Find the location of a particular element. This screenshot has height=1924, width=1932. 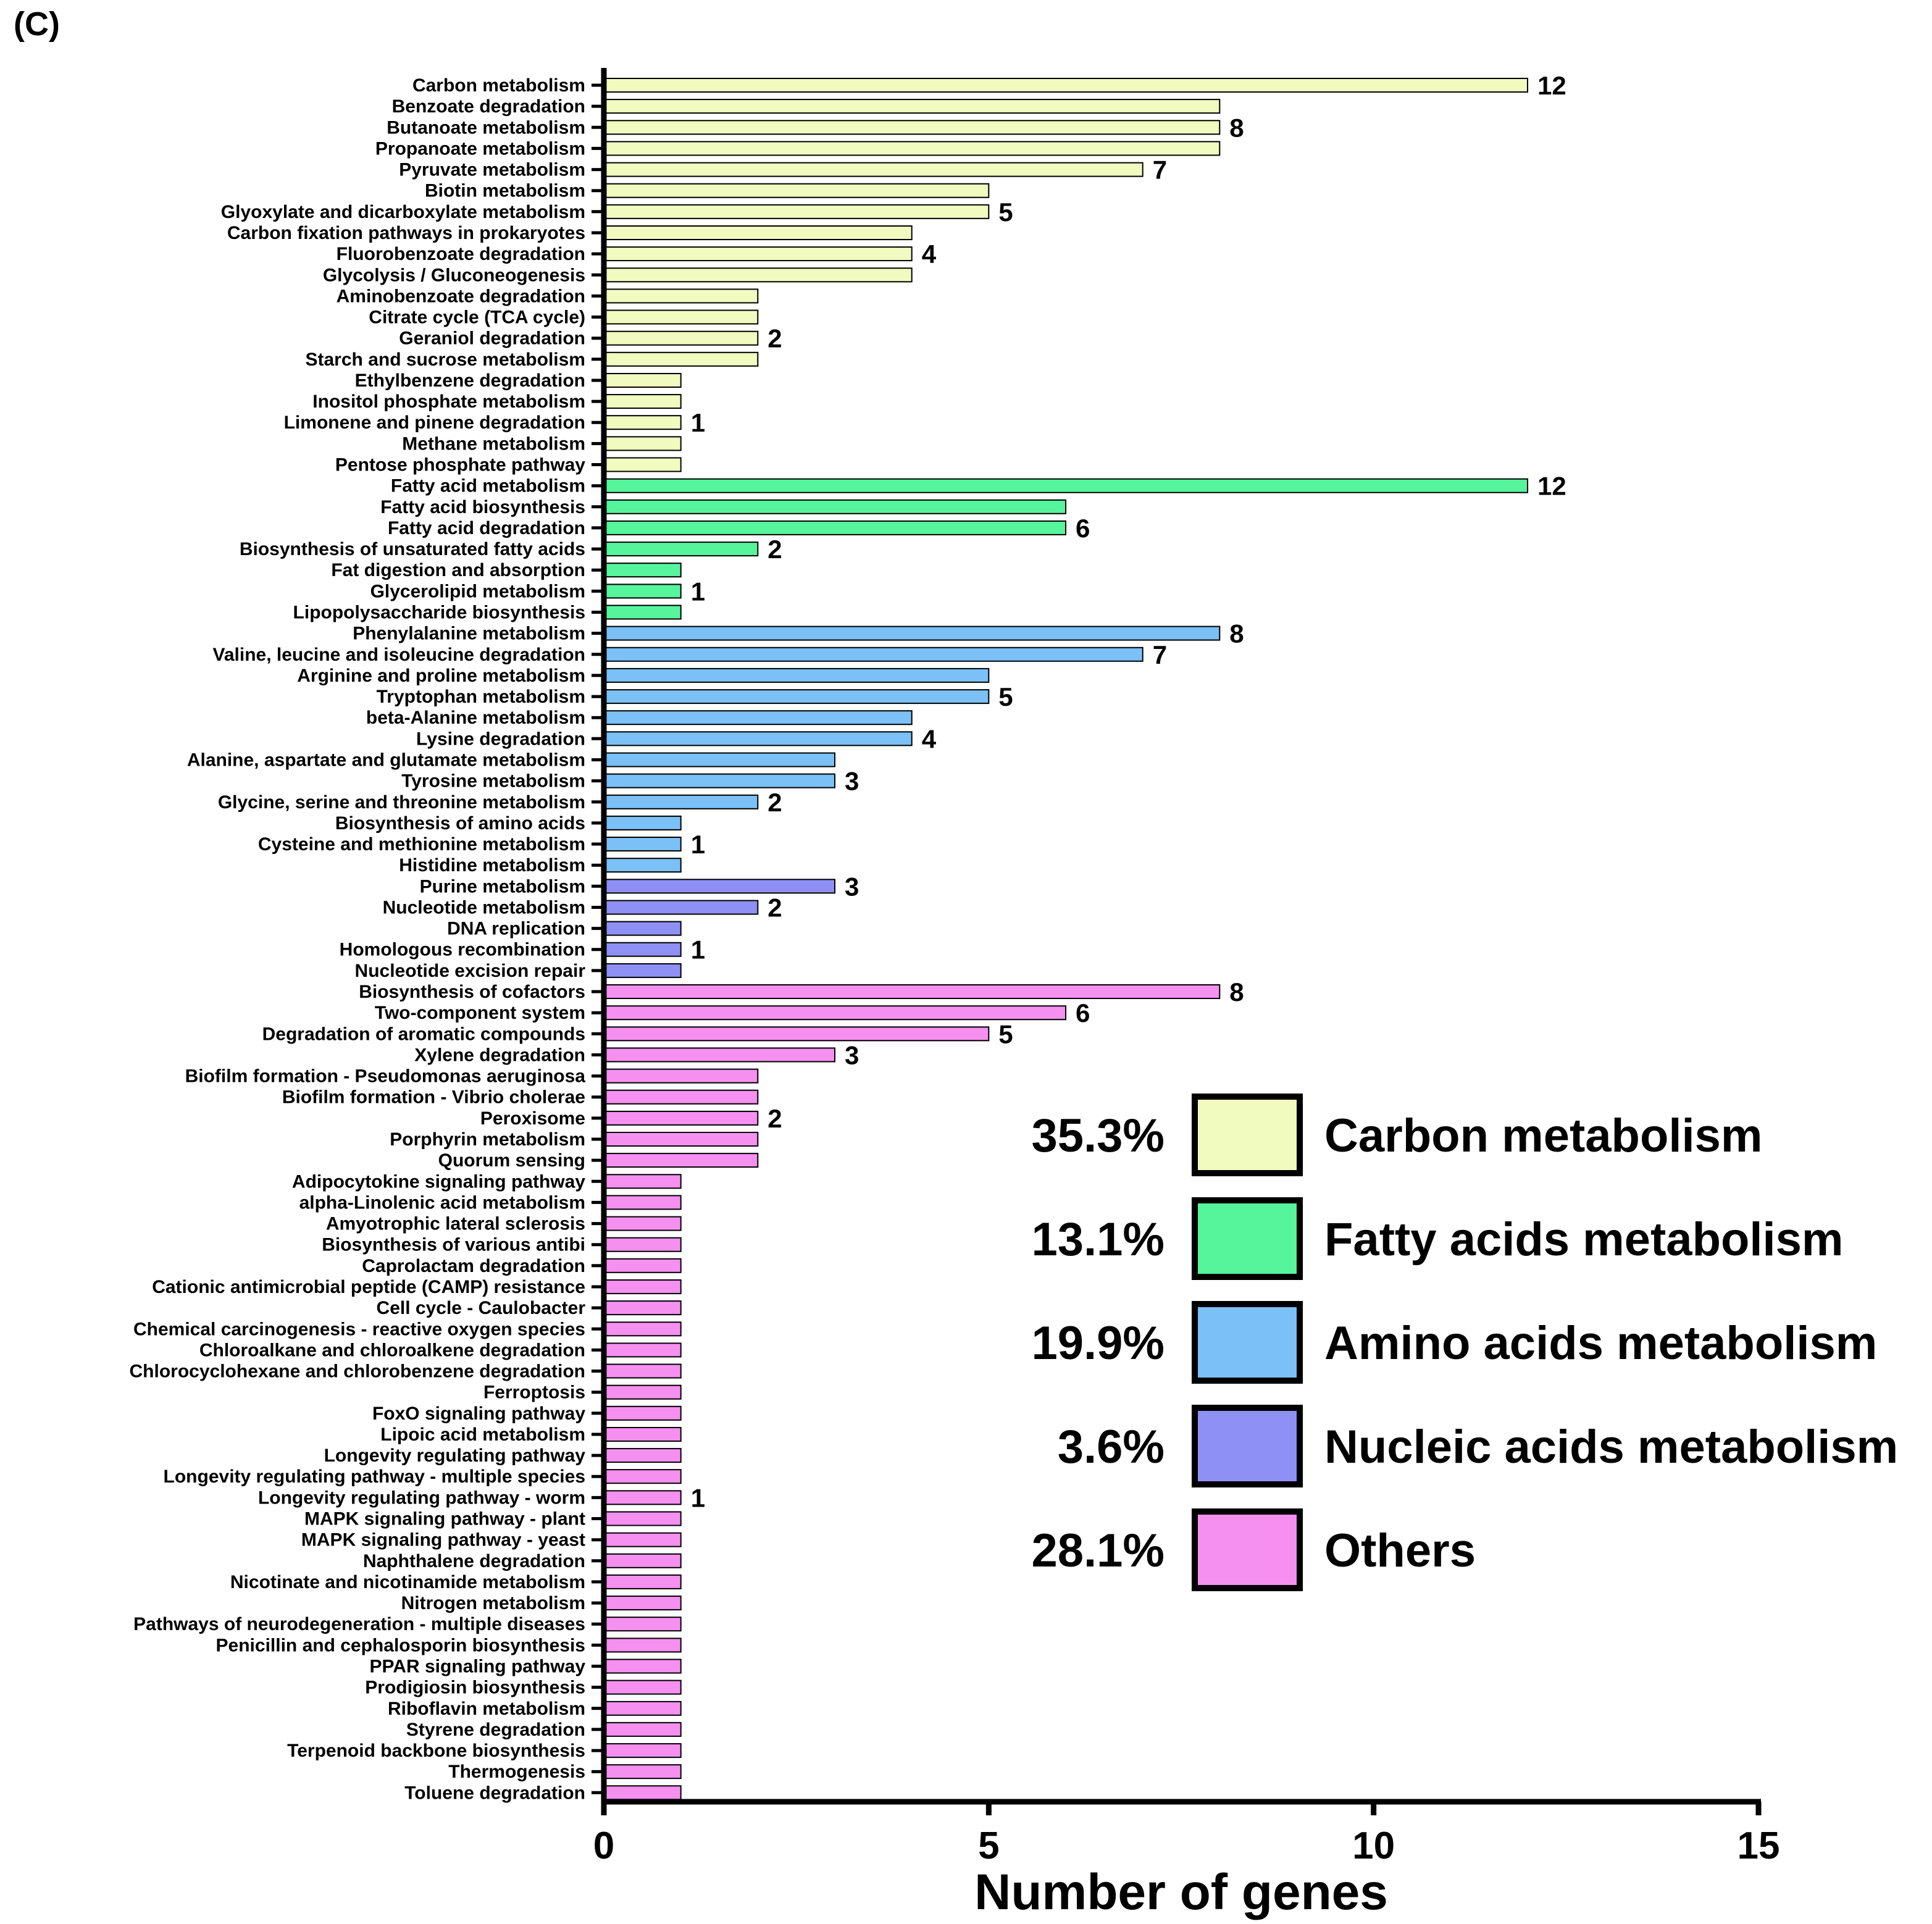

category-label: Inositol phosphate metabolism is located at coordinates (448, 401).